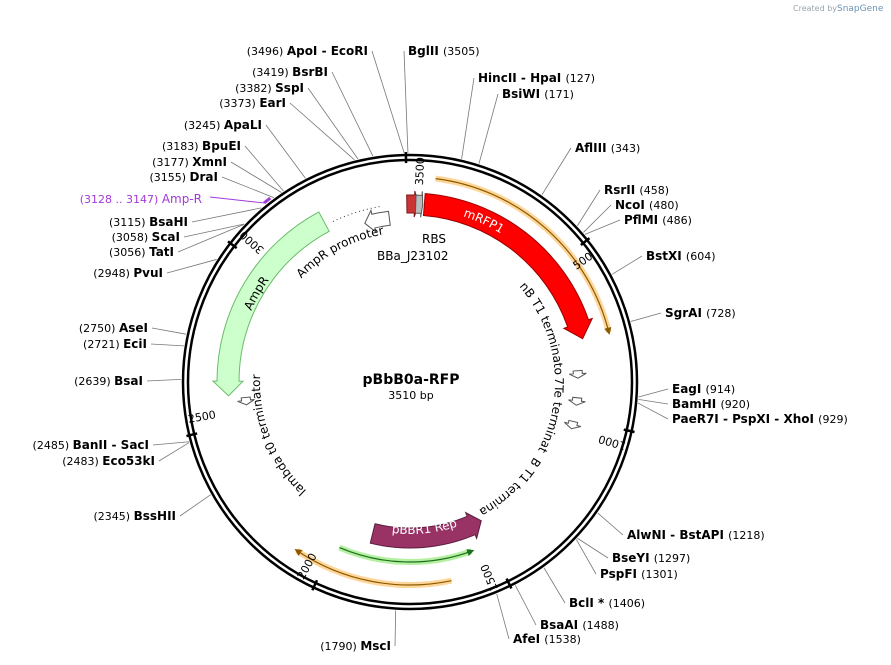  I want to click on pbbr1-rep-feature, so click(425, 530).